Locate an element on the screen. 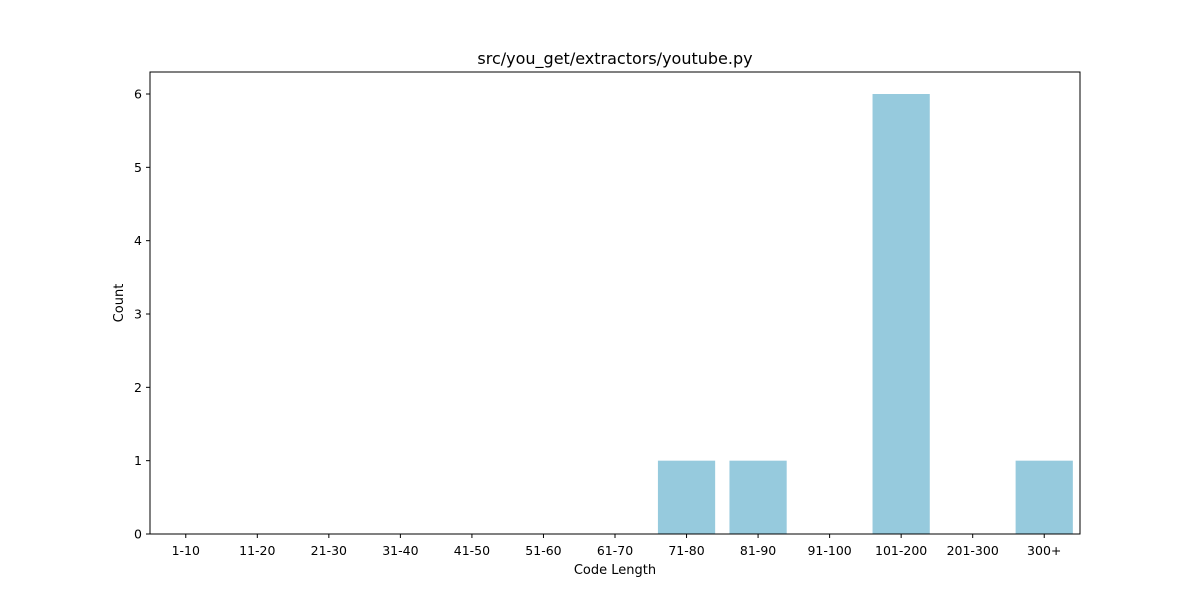 Image resolution: width=1200 pixels, height=600 pixels. x-tick-label: 41-50 is located at coordinates (472, 550).